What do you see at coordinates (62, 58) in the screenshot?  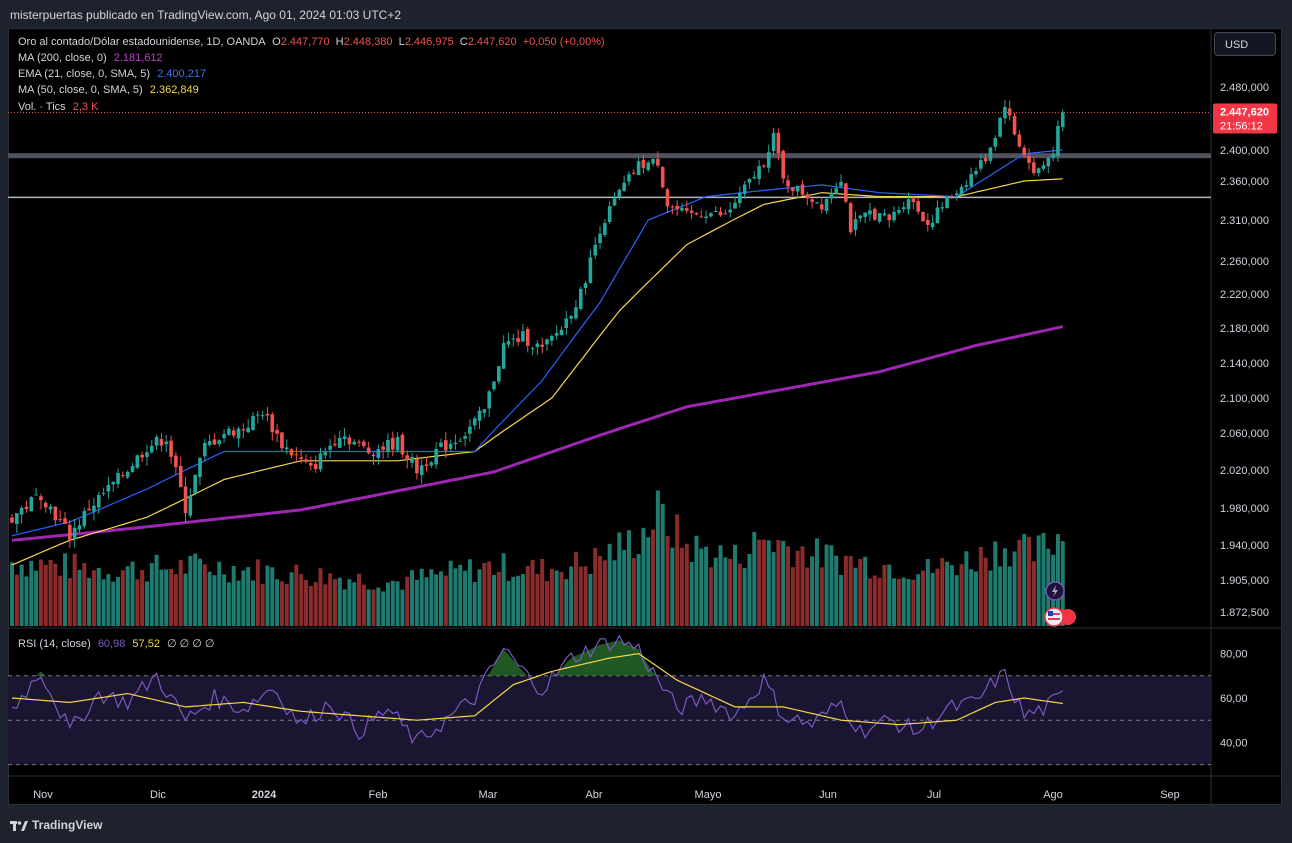 I see `legend-ma200-label: MA (200, close, 0)` at bounding box center [62, 58].